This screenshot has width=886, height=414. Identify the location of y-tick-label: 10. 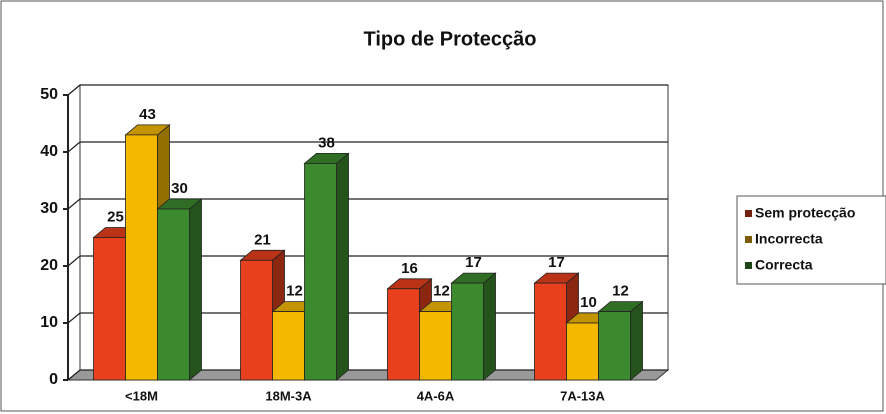
(49, 322).